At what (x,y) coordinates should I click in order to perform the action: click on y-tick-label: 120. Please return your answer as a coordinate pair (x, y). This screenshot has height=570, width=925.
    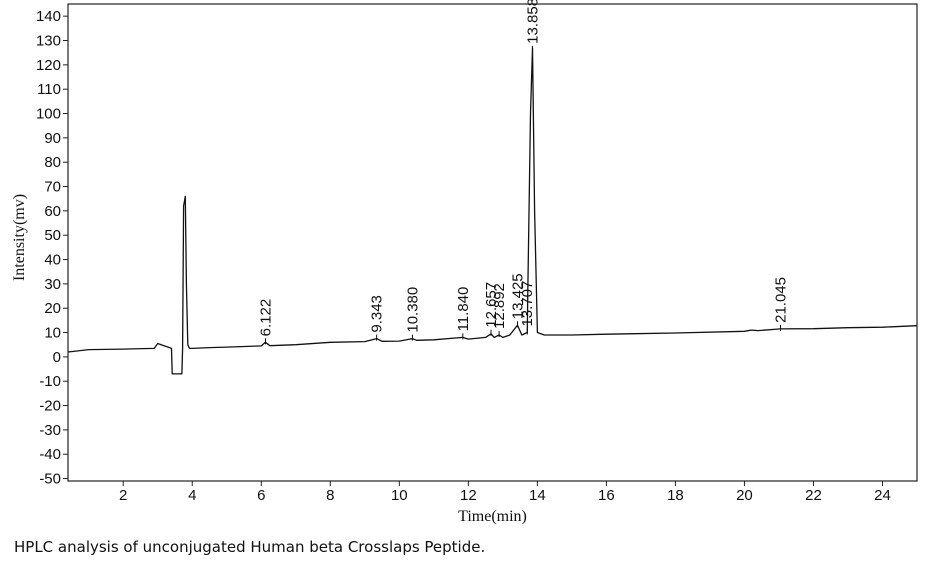
    Looking at the image, I should click on (48, 65).